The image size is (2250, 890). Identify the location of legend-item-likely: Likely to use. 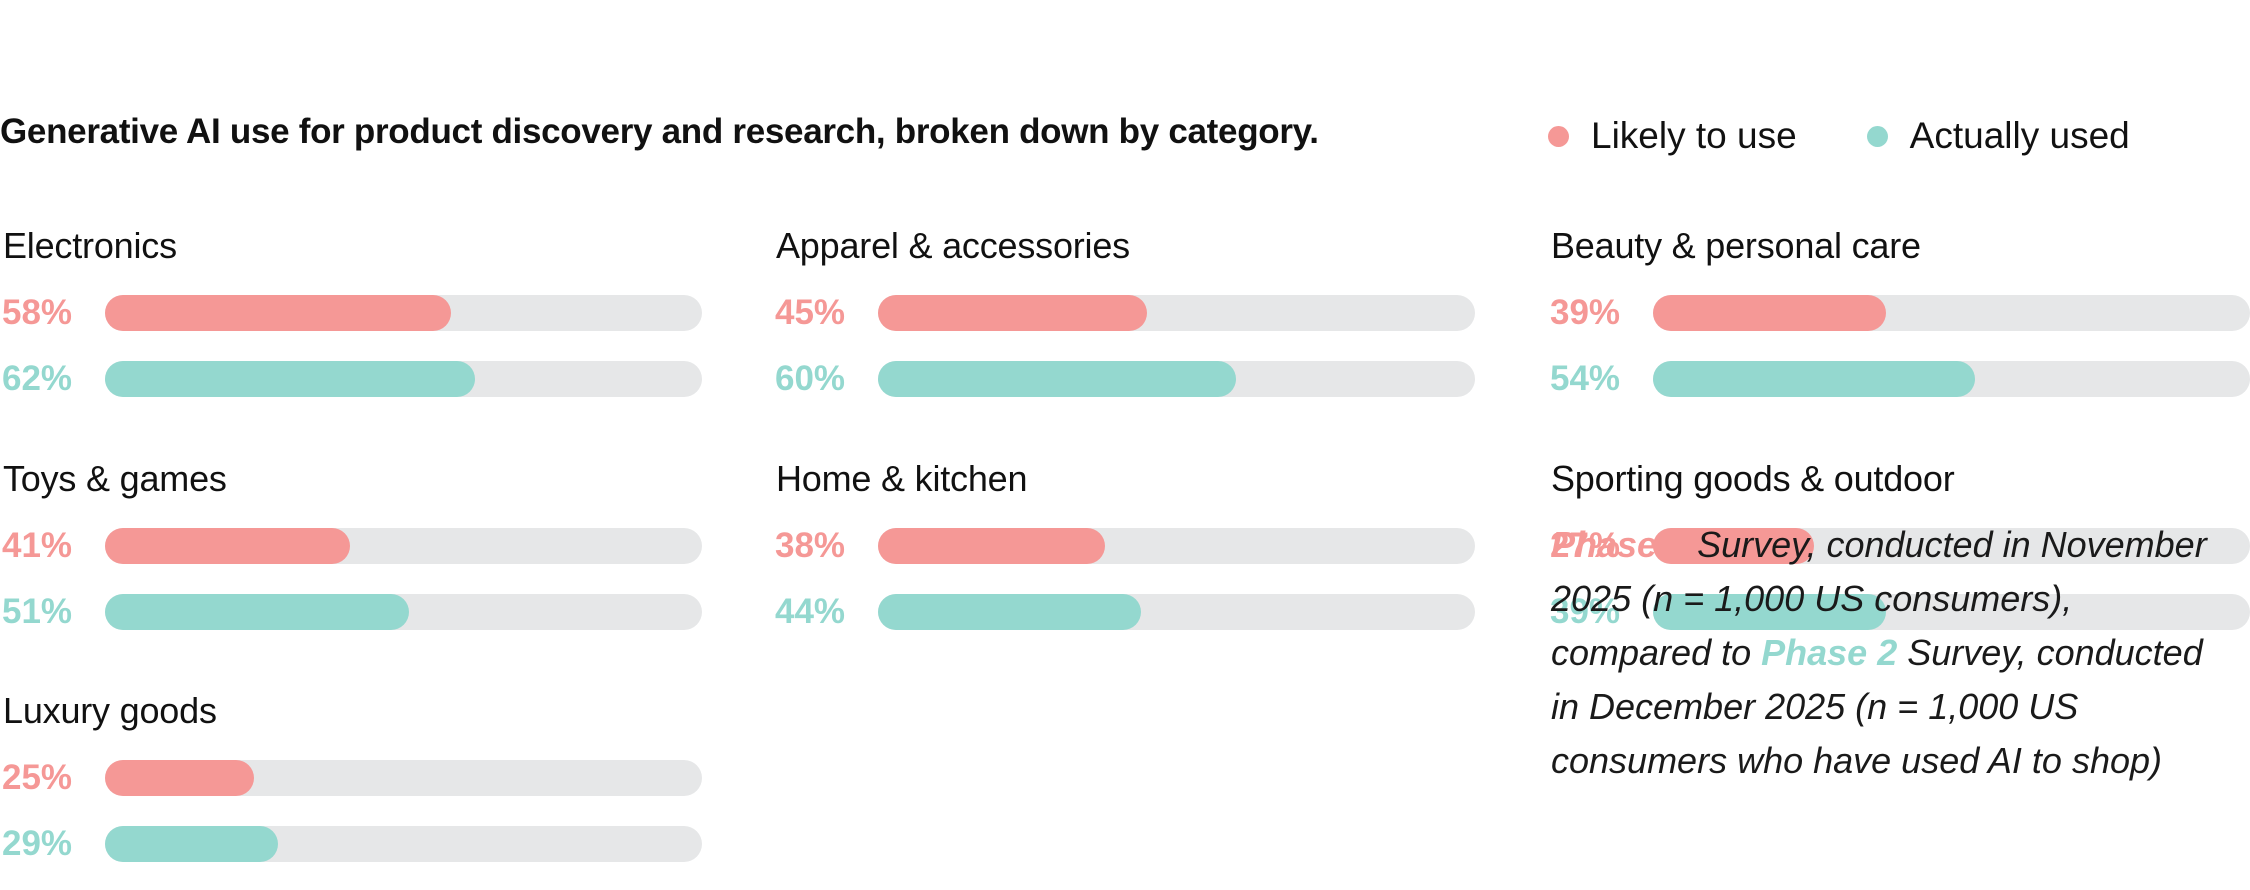
(1672, 136).